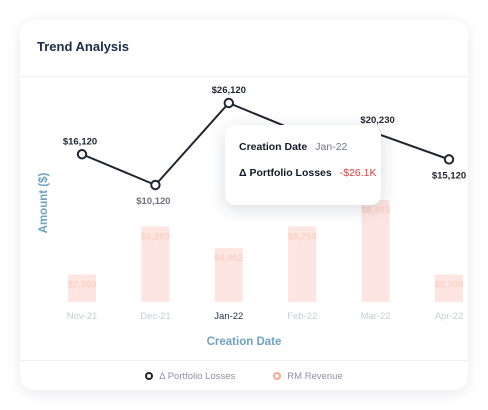 The width and height of the screenshot is (488, 410). I want to click on x-tick-apr-22: Apr-22, so click(449, 316).